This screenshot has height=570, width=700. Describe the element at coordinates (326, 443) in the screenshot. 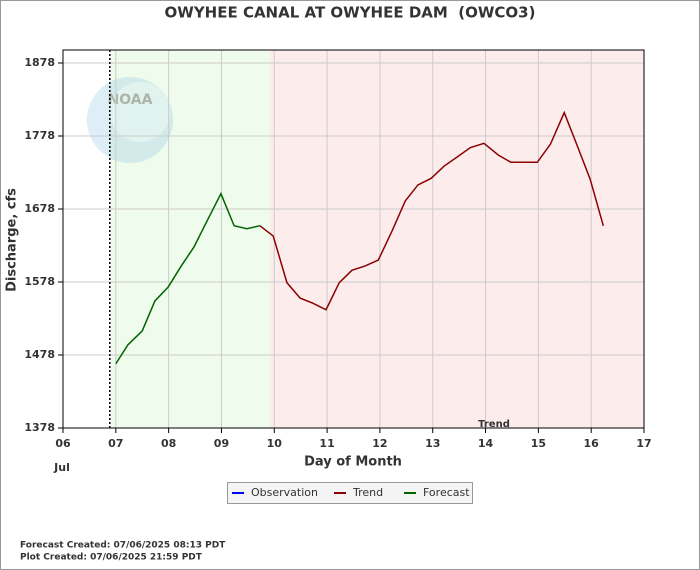

I see `x-tick-label: 11` at that location.